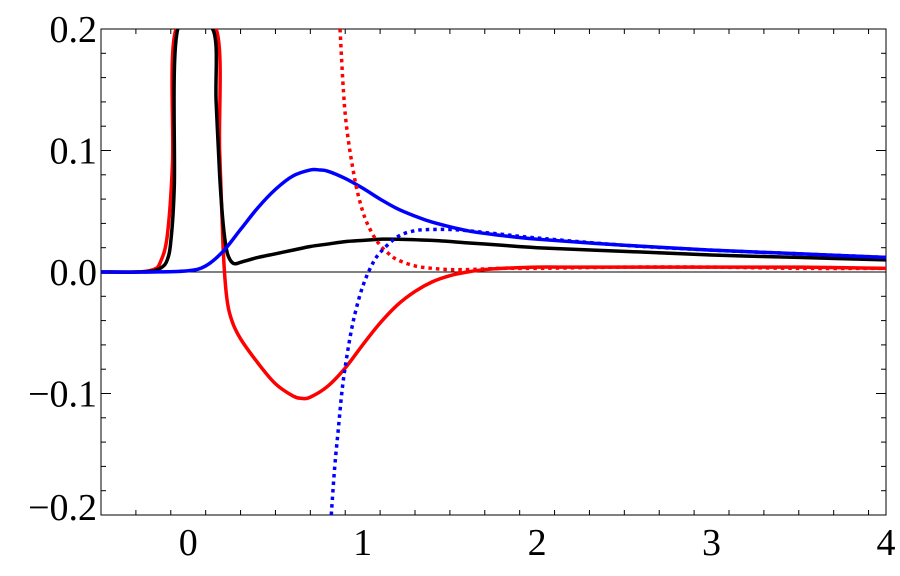 The image size is (900, 576). What do you see at coordinates (188, 543) in the screenshot?
I see `x-tick-label: 0` at bounding box center [188, 543].